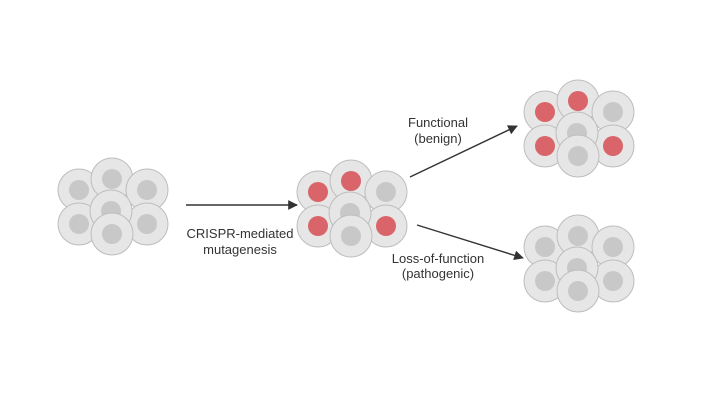  I want to click on label-loss-of-function-line1: Loss-of-function, so click(438, 258).